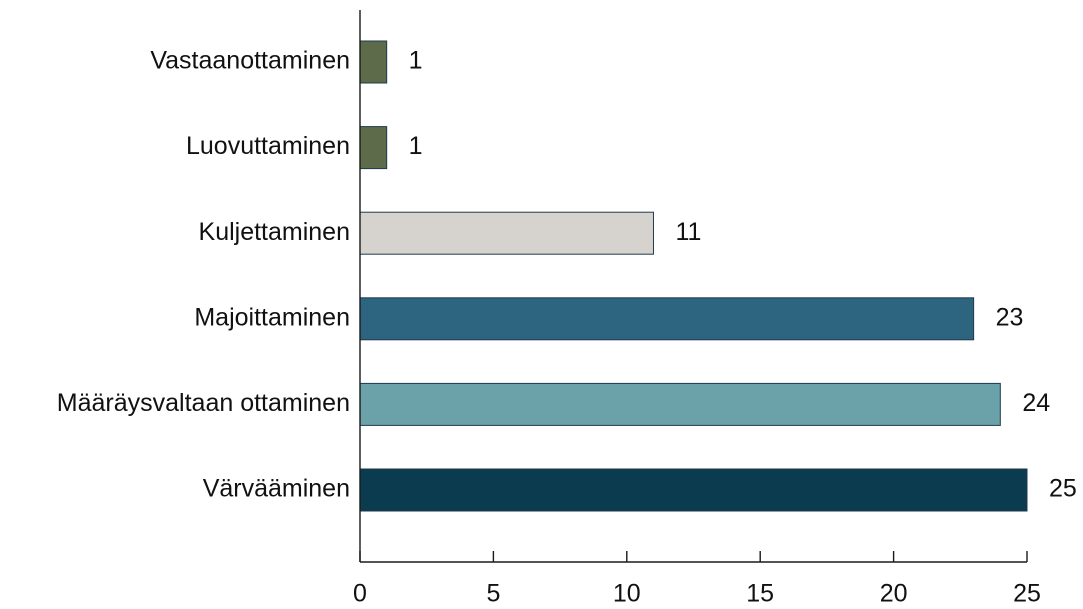  What do you see at coordinates (627, 594) in the screenshot?
I see `x-tick-label-10: 10` at bounding box center [627, 594].